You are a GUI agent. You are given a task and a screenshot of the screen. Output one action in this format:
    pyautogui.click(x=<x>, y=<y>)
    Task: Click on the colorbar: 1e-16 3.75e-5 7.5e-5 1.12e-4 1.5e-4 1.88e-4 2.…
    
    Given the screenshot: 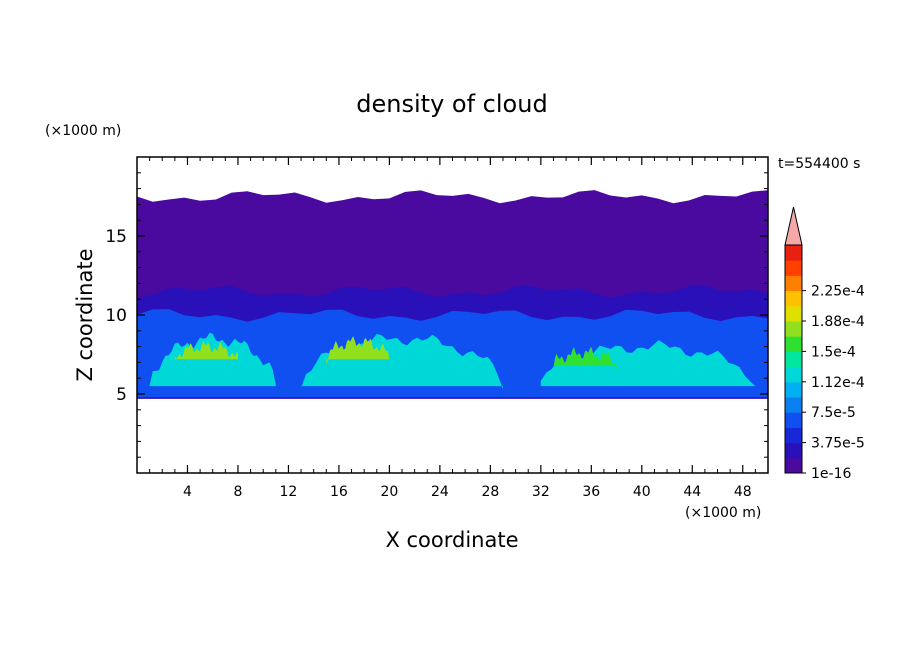 What is the action you would take?
    pyautogui.click(x=824, y=344)
    